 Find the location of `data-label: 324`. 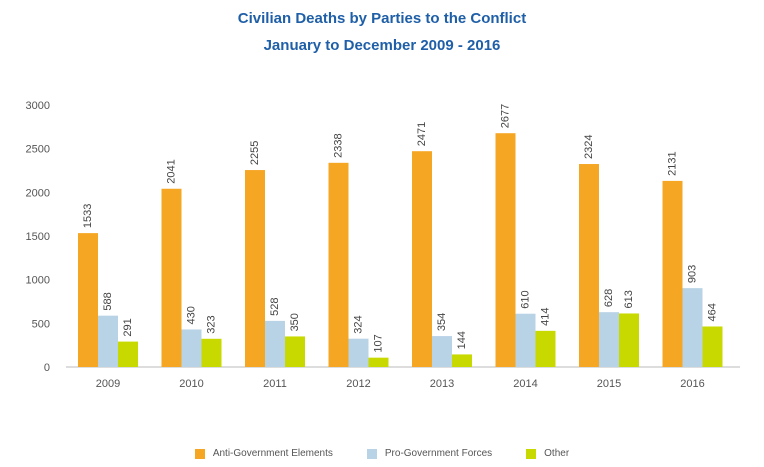

data-label: 324 is located at coordinates (358, 324).